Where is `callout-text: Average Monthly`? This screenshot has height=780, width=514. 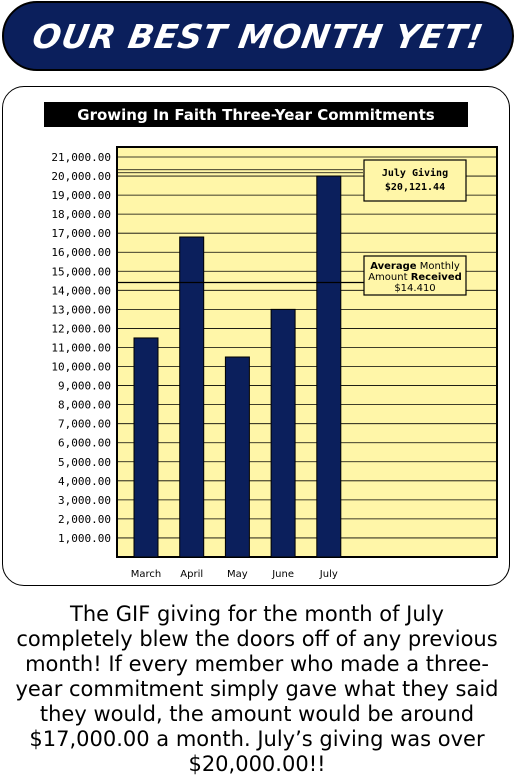
callout-text: Average Monthly is located at coordinates (415, 266).